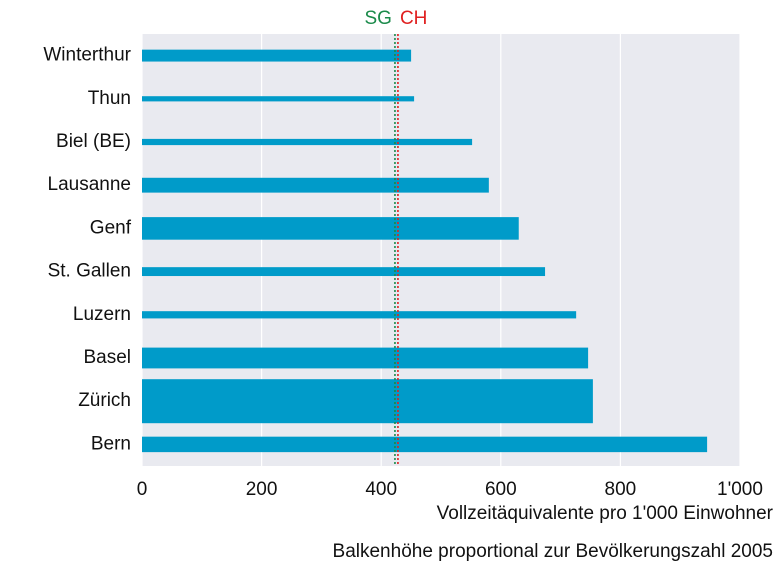  Describe the element at coordinates (89, 271) in the screenshot. I see `y-tick-label: St. Gallen` at that location.